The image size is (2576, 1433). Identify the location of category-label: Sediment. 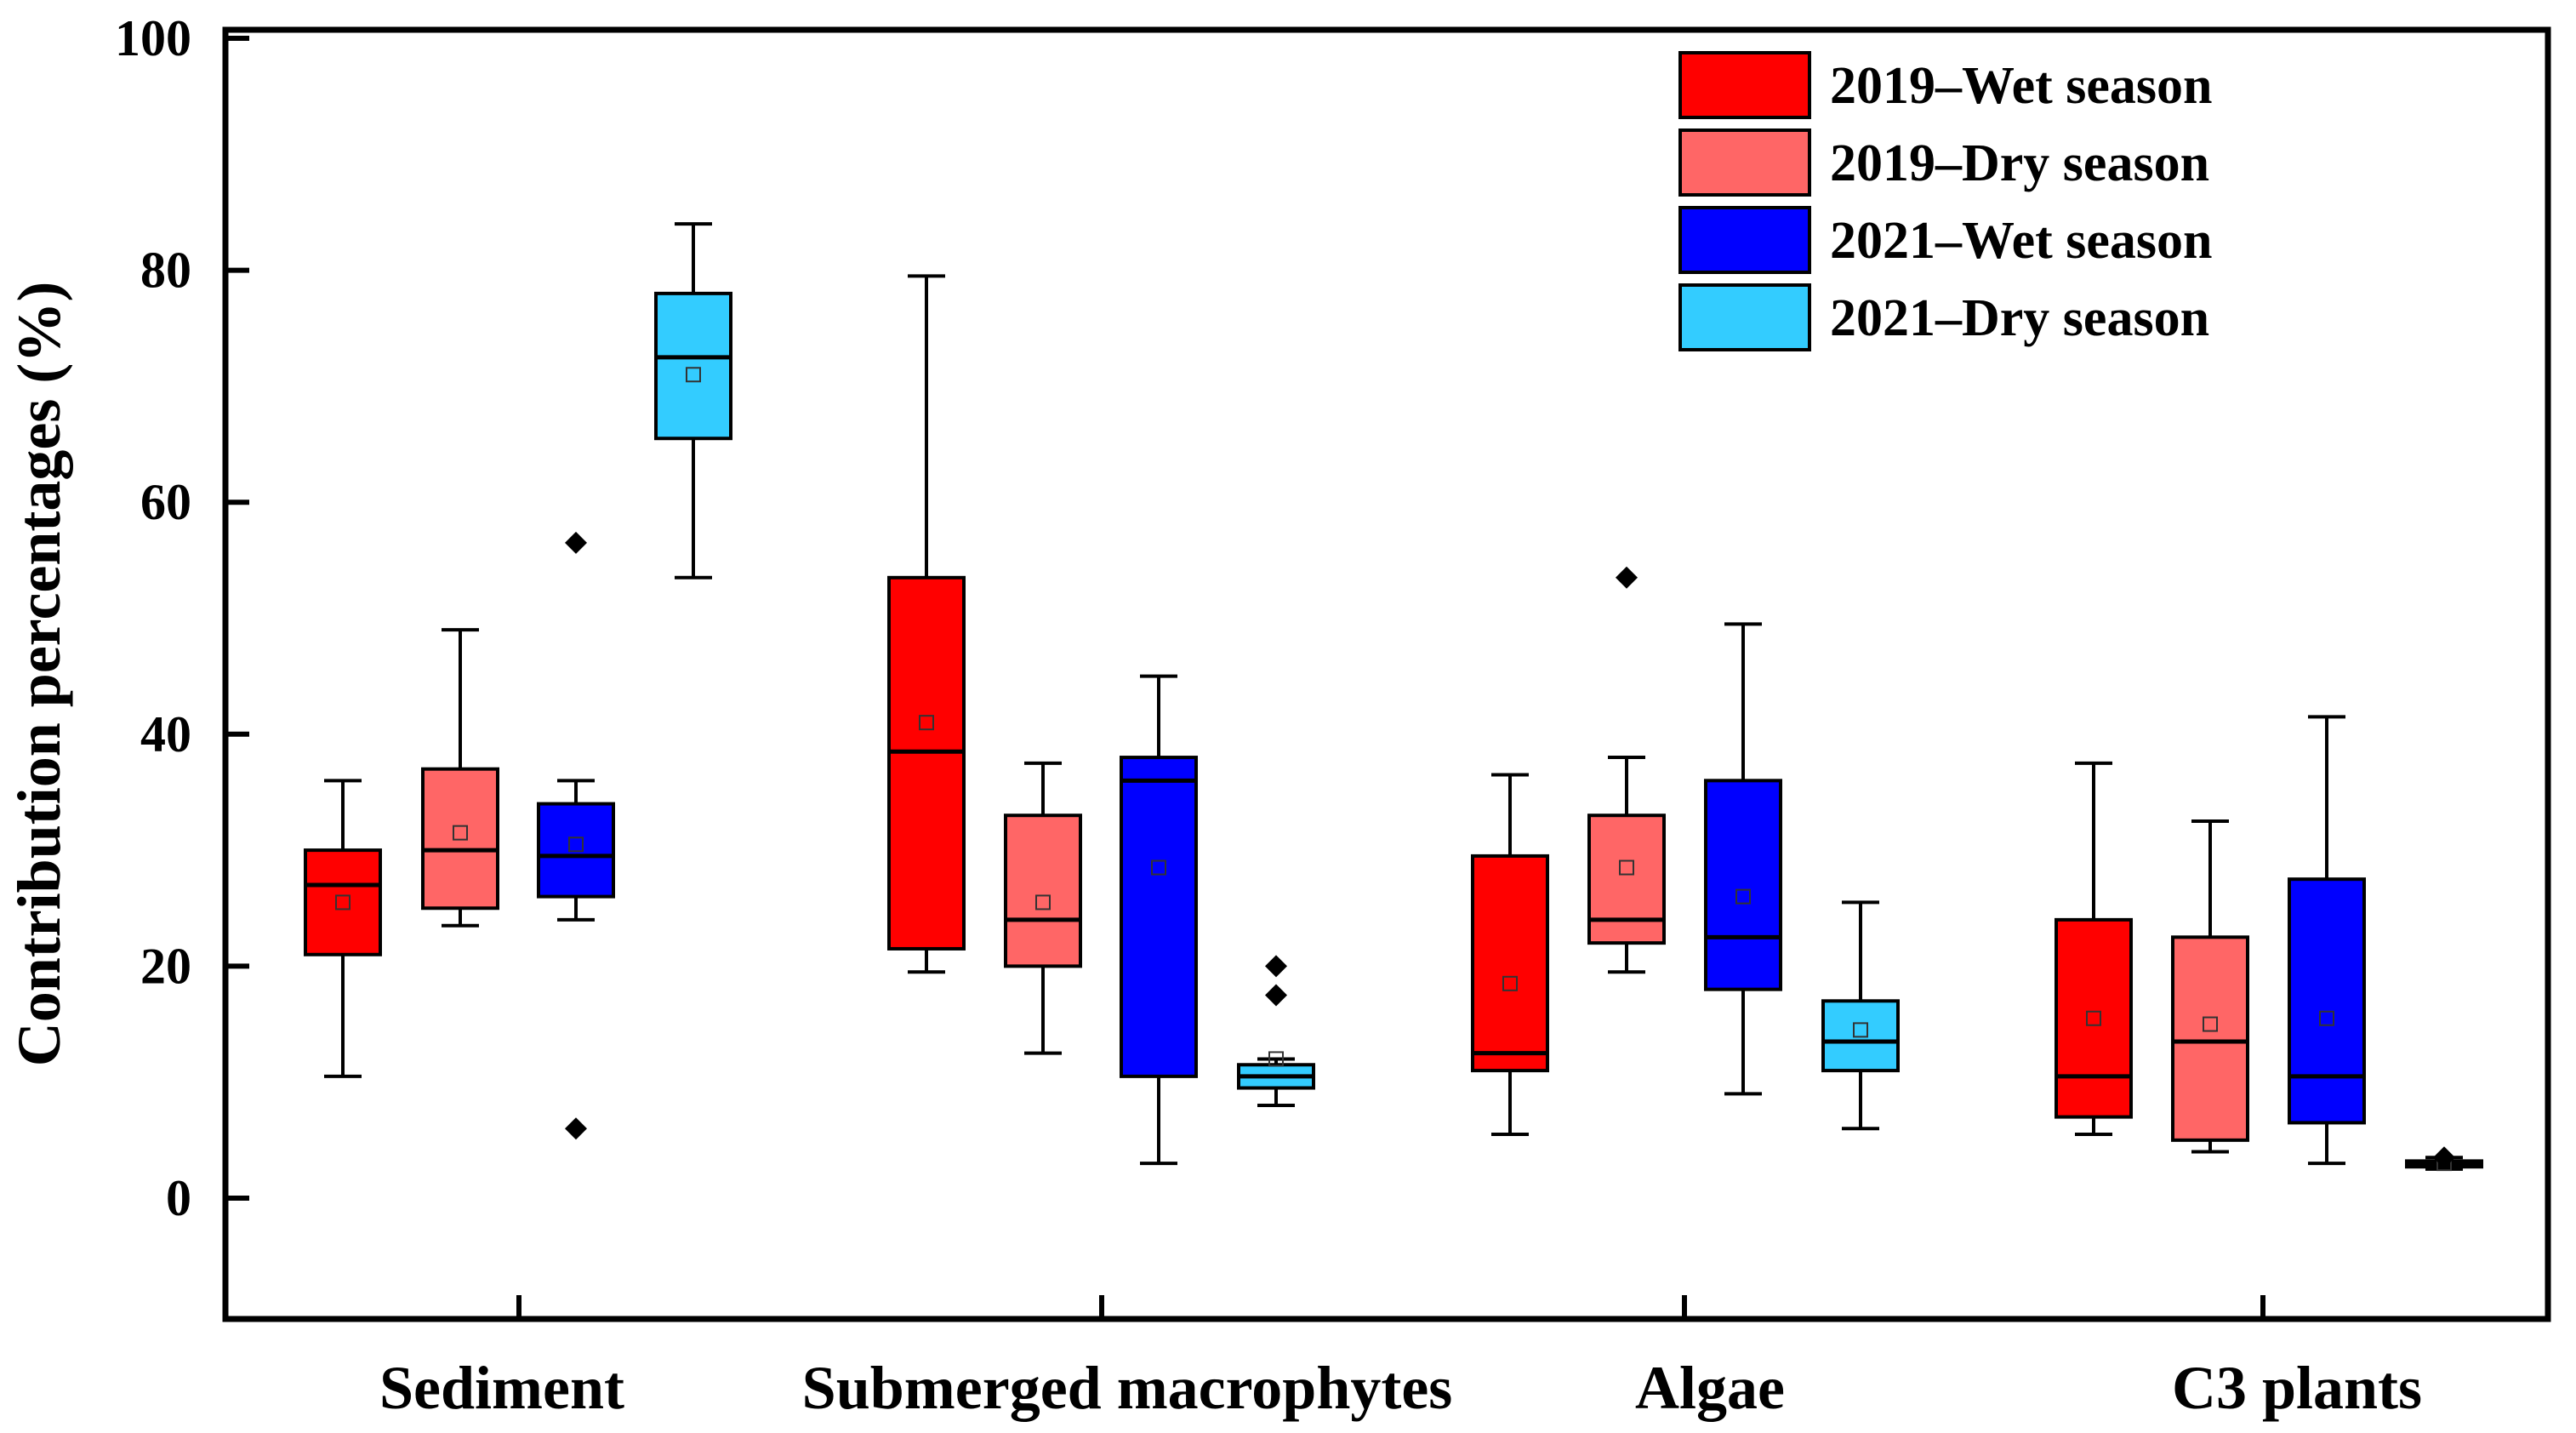
(501, 1388).